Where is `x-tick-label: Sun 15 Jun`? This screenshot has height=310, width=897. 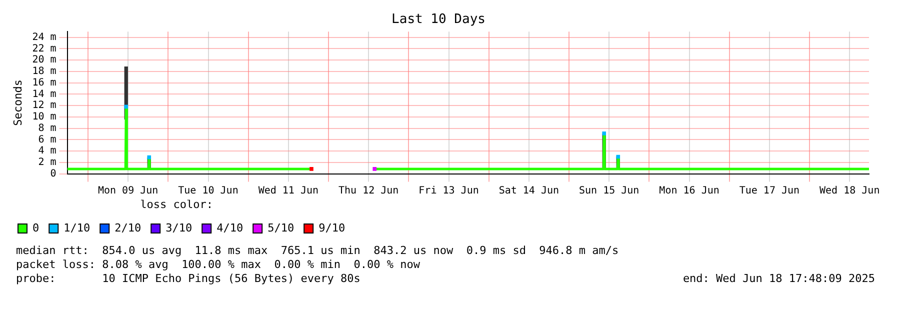 x-tick-label: Sun 15 Jun is located at coordinates (609, 190).